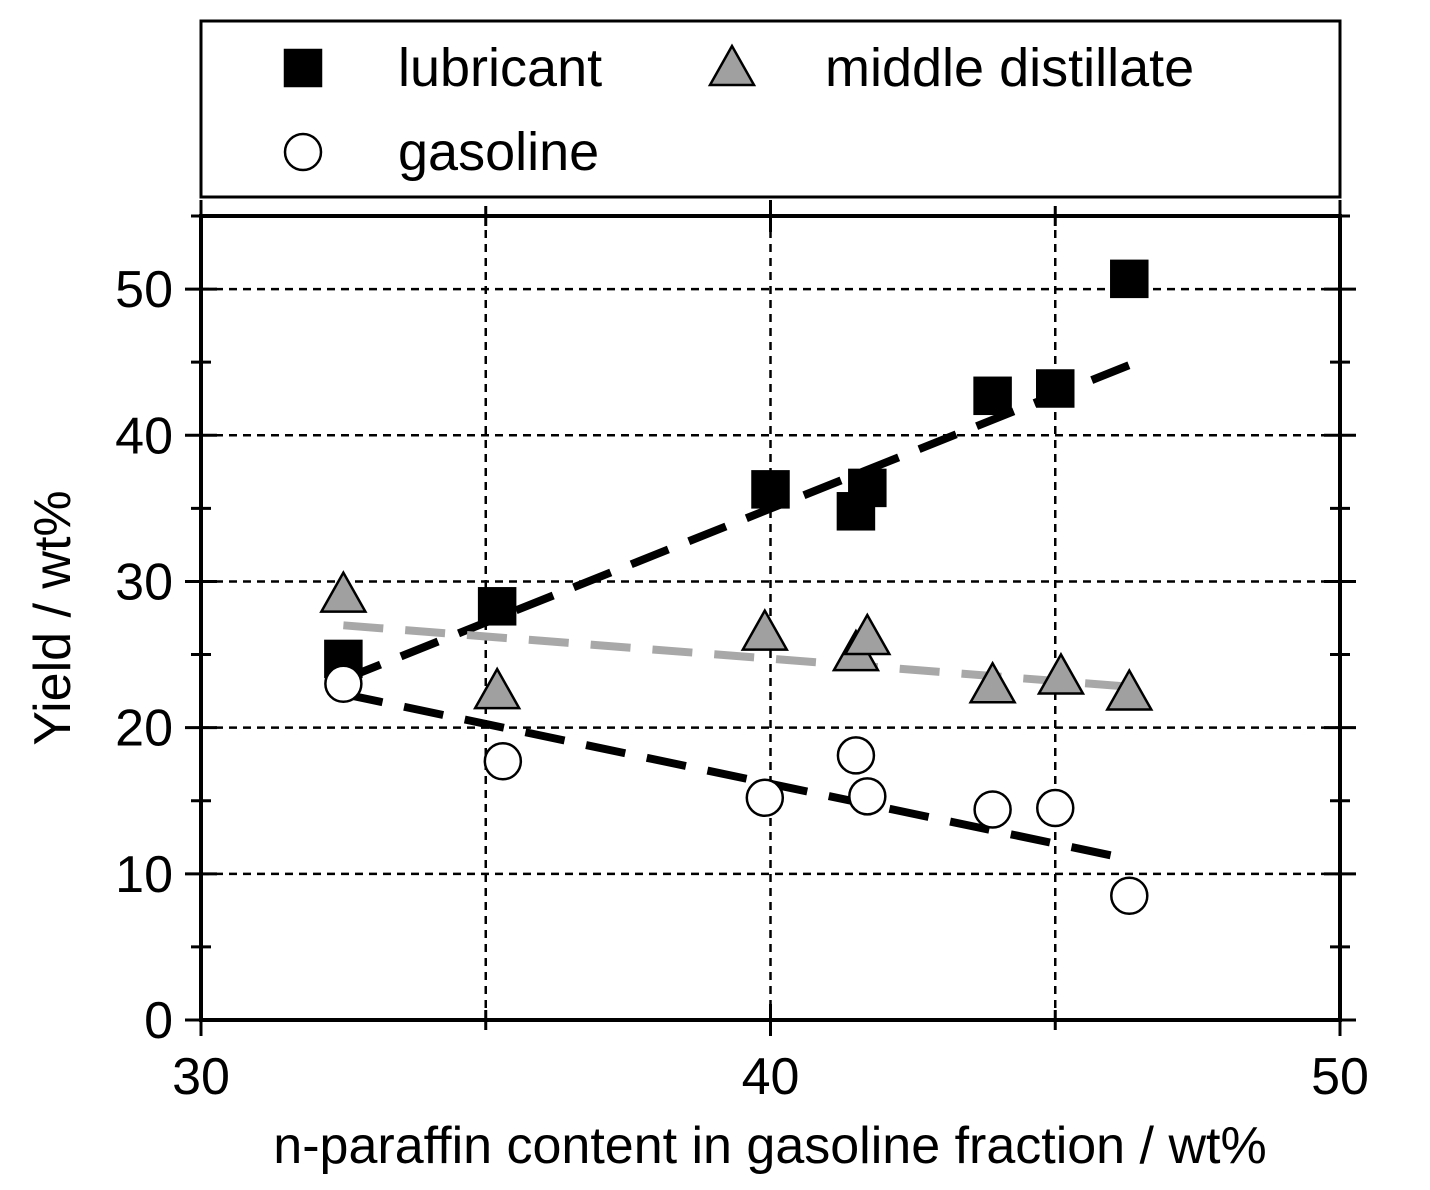  What do you see at coordinates (303, 152) in the screenshot?
I see `legend-marker-gasoline` at bounding box center [303, 152].